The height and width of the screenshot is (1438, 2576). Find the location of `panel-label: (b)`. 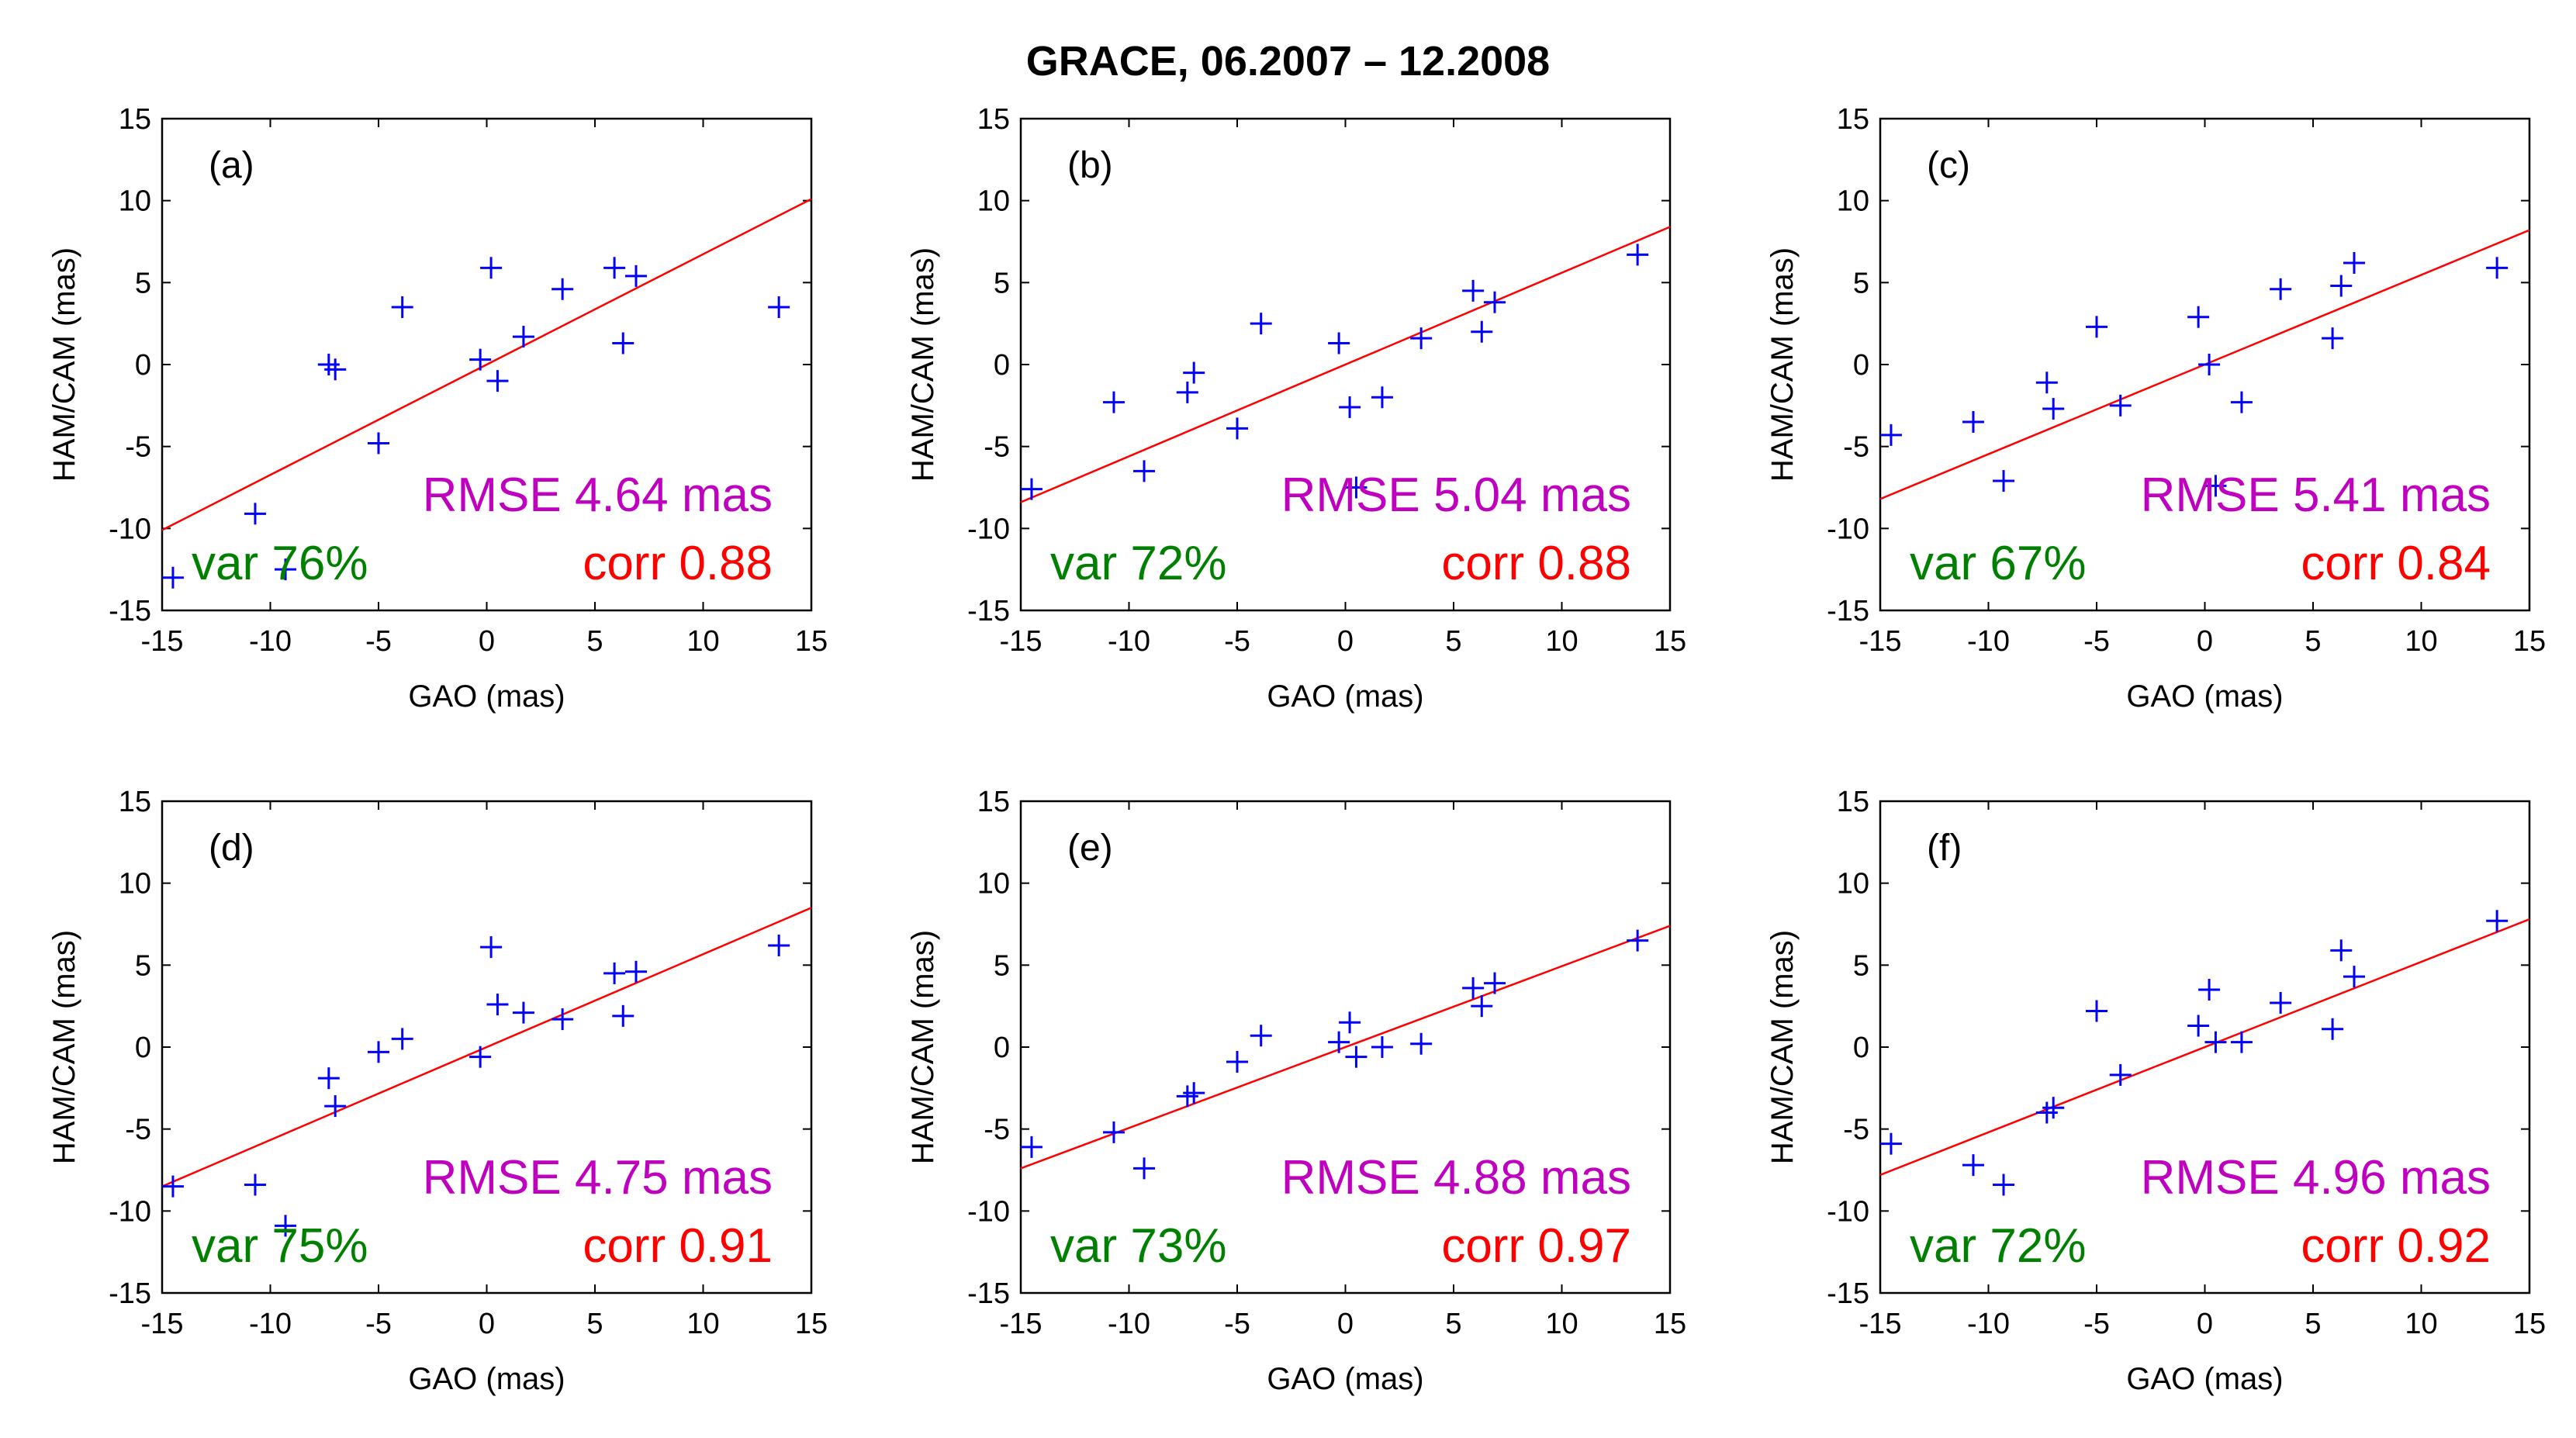

panel-label: (b) is located at coordinates (1090, 165).